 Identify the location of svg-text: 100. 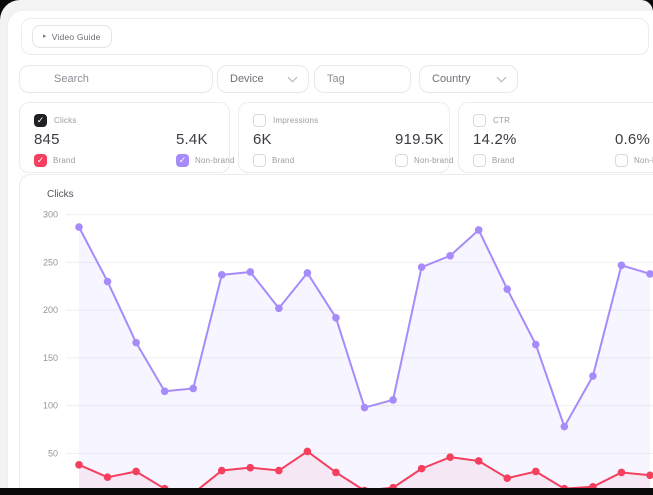
(50, 406).